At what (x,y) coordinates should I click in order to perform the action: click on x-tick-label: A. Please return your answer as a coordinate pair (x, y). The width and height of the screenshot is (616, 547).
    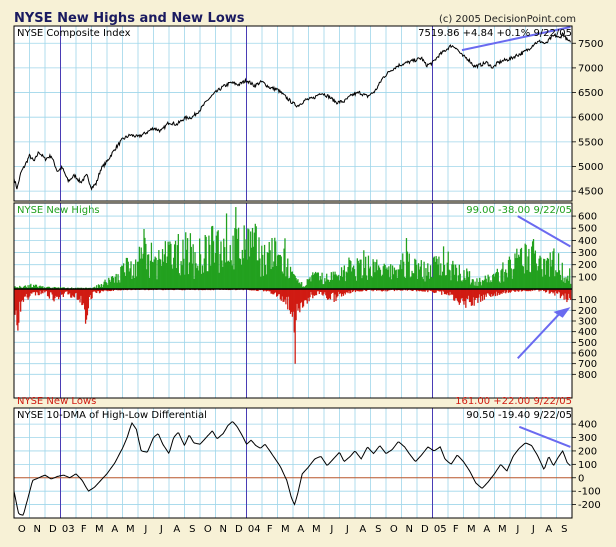
    Looking at the image, I should click on (362, 529).